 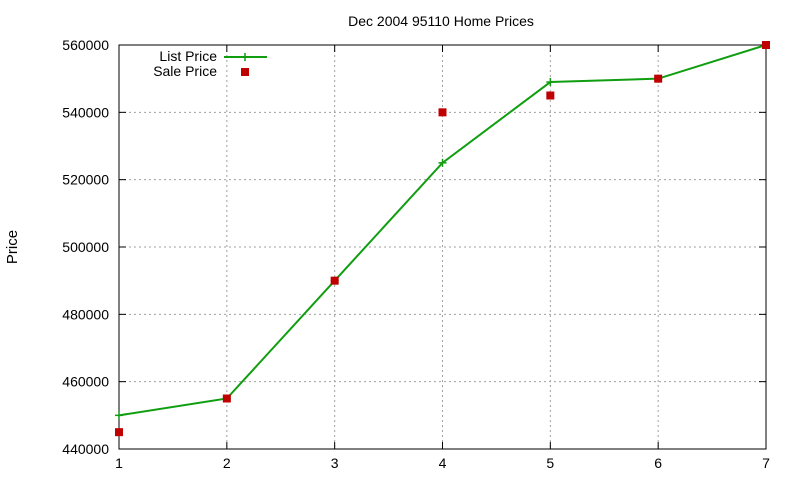 What do you see at coordinates (85, 180) in the screenshot?
I see `y-tick-label: 520000` at bounding box center [85, 180].